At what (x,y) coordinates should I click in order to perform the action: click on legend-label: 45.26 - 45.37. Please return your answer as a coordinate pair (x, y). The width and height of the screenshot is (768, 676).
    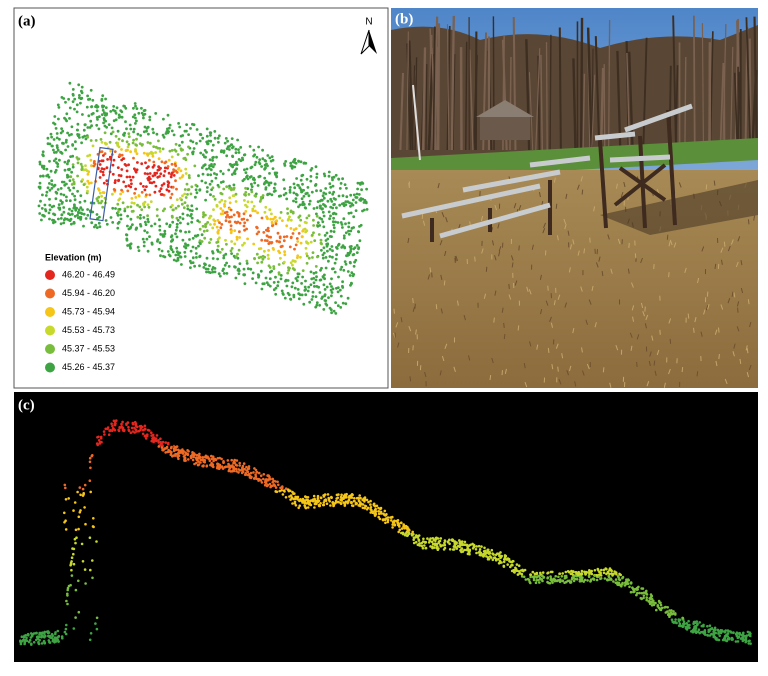
    Looking at the image, I should click on (88, 367).